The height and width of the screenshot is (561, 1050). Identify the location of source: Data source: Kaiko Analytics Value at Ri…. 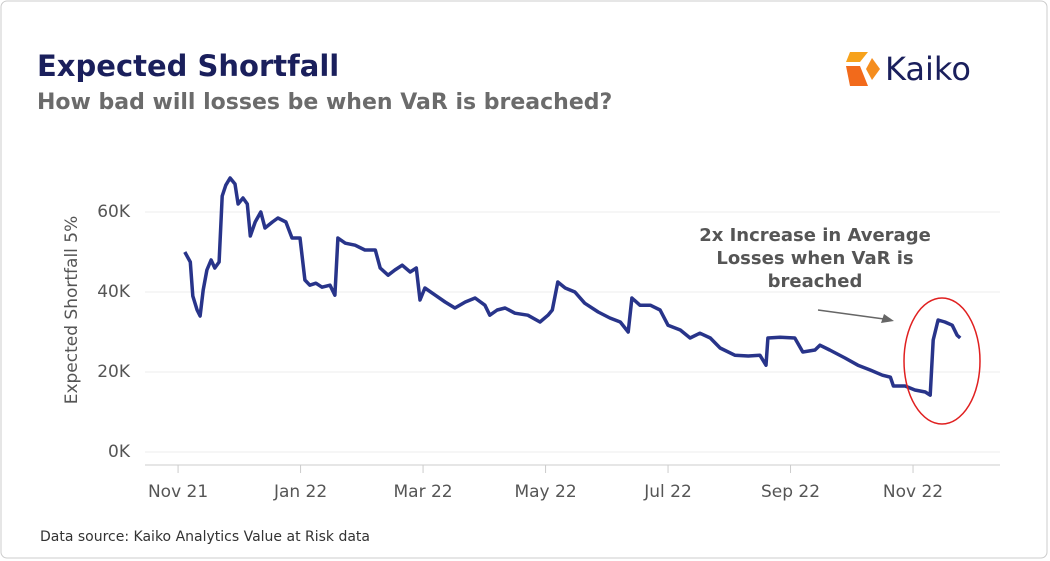
(205, 537).